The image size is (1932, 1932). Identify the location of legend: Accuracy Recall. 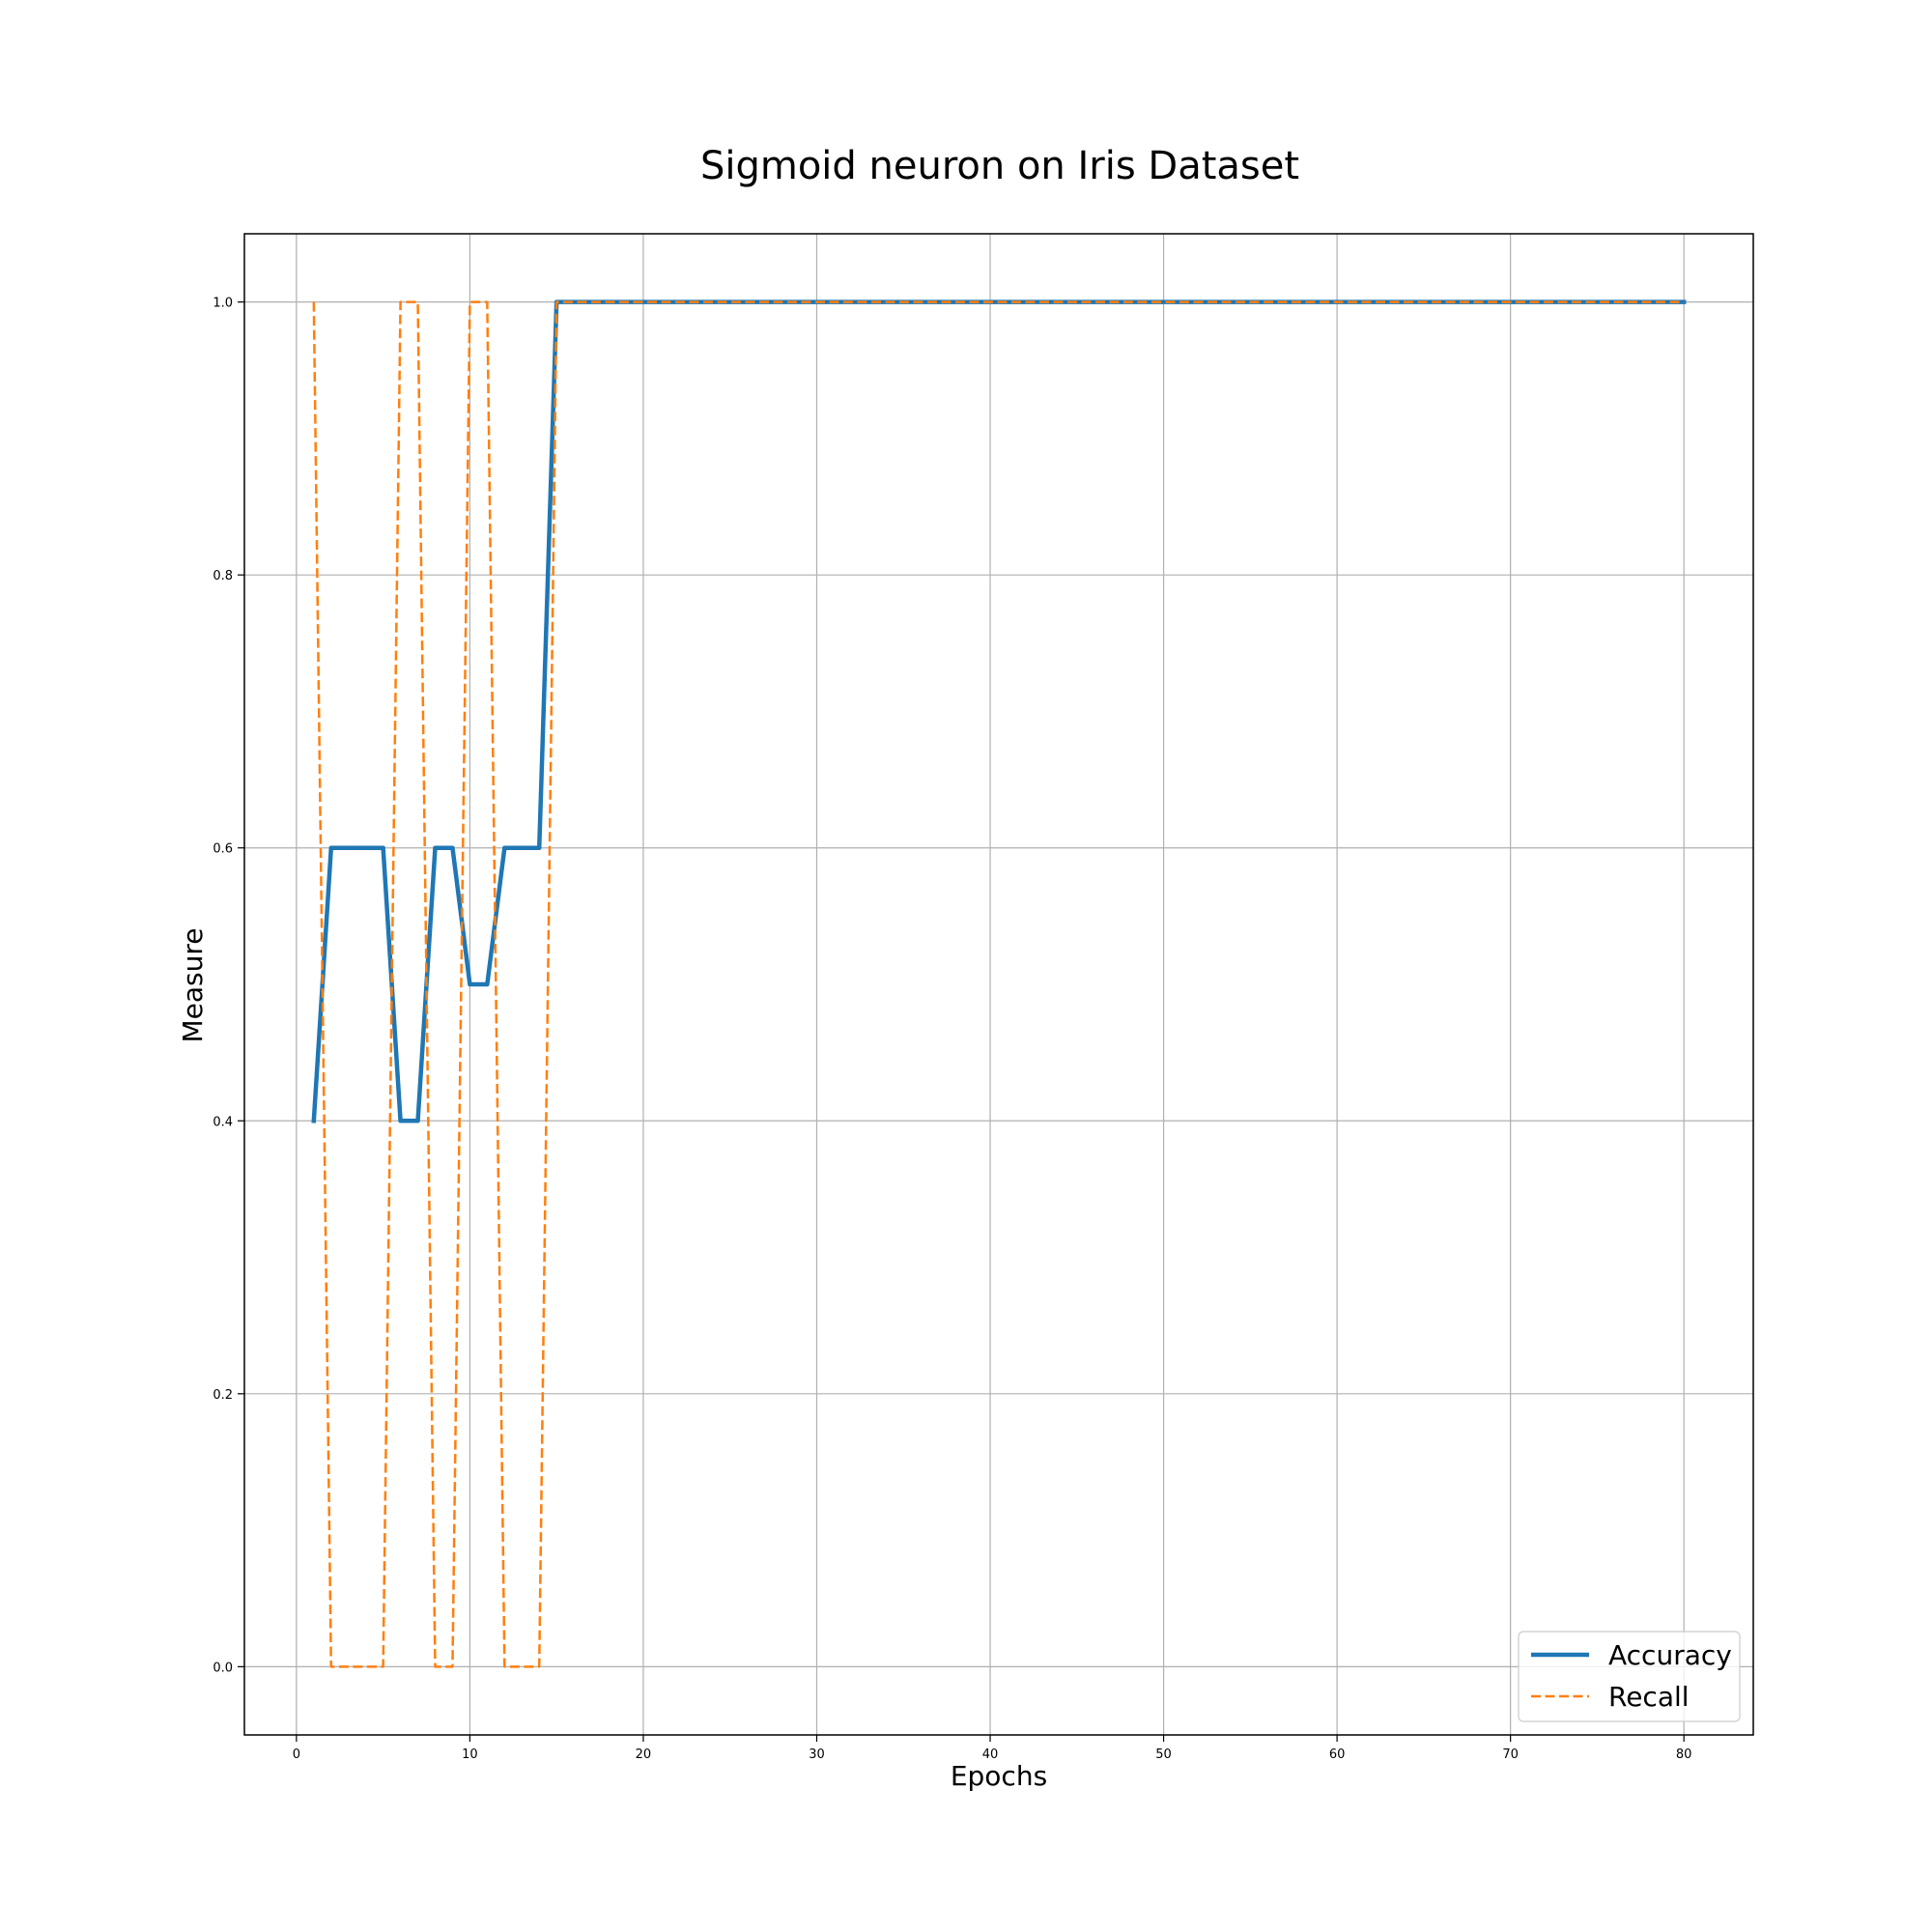
(1629, 1676).